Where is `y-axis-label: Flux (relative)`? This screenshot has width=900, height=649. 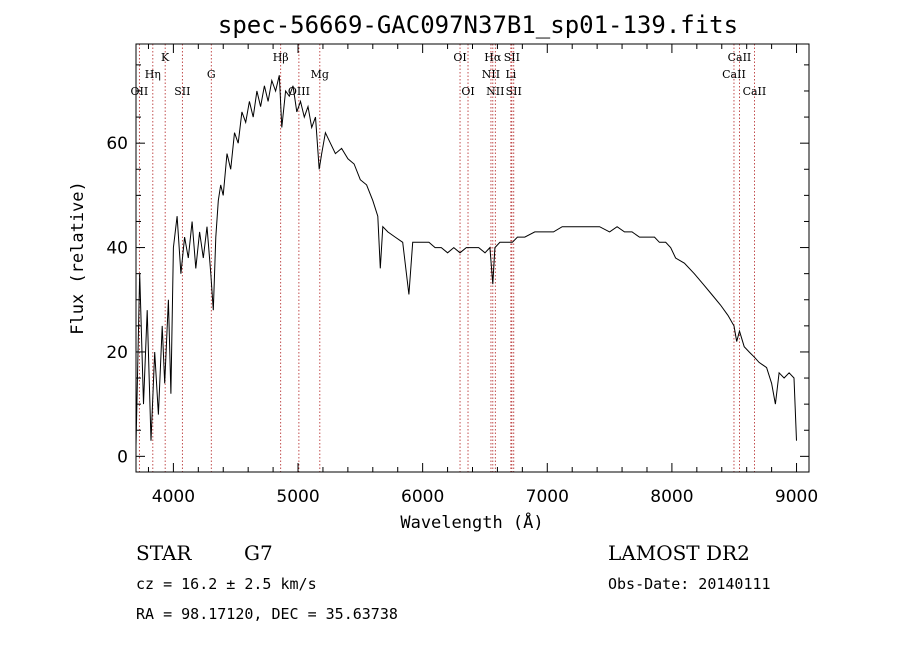
y-axis-label: Flux (relative) is located at coordinates (78, 258).